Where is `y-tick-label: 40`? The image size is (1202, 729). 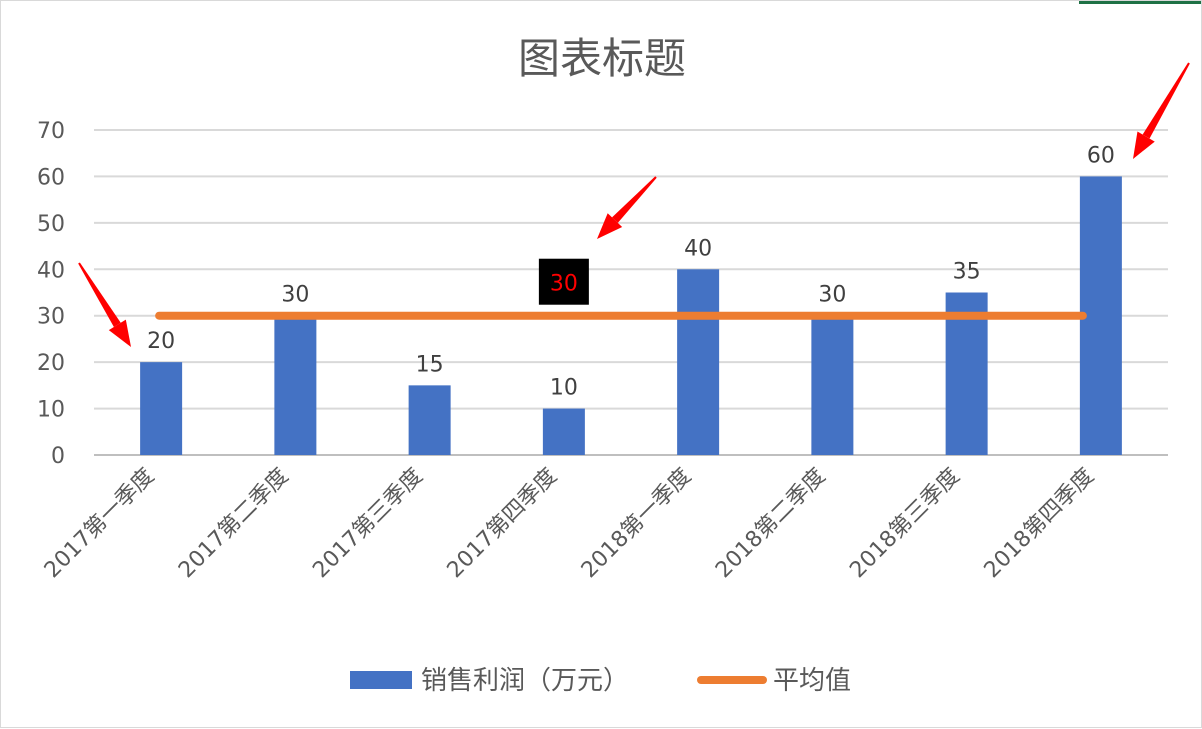 y-tick-label: 40 is located at coordinates (51, 270).